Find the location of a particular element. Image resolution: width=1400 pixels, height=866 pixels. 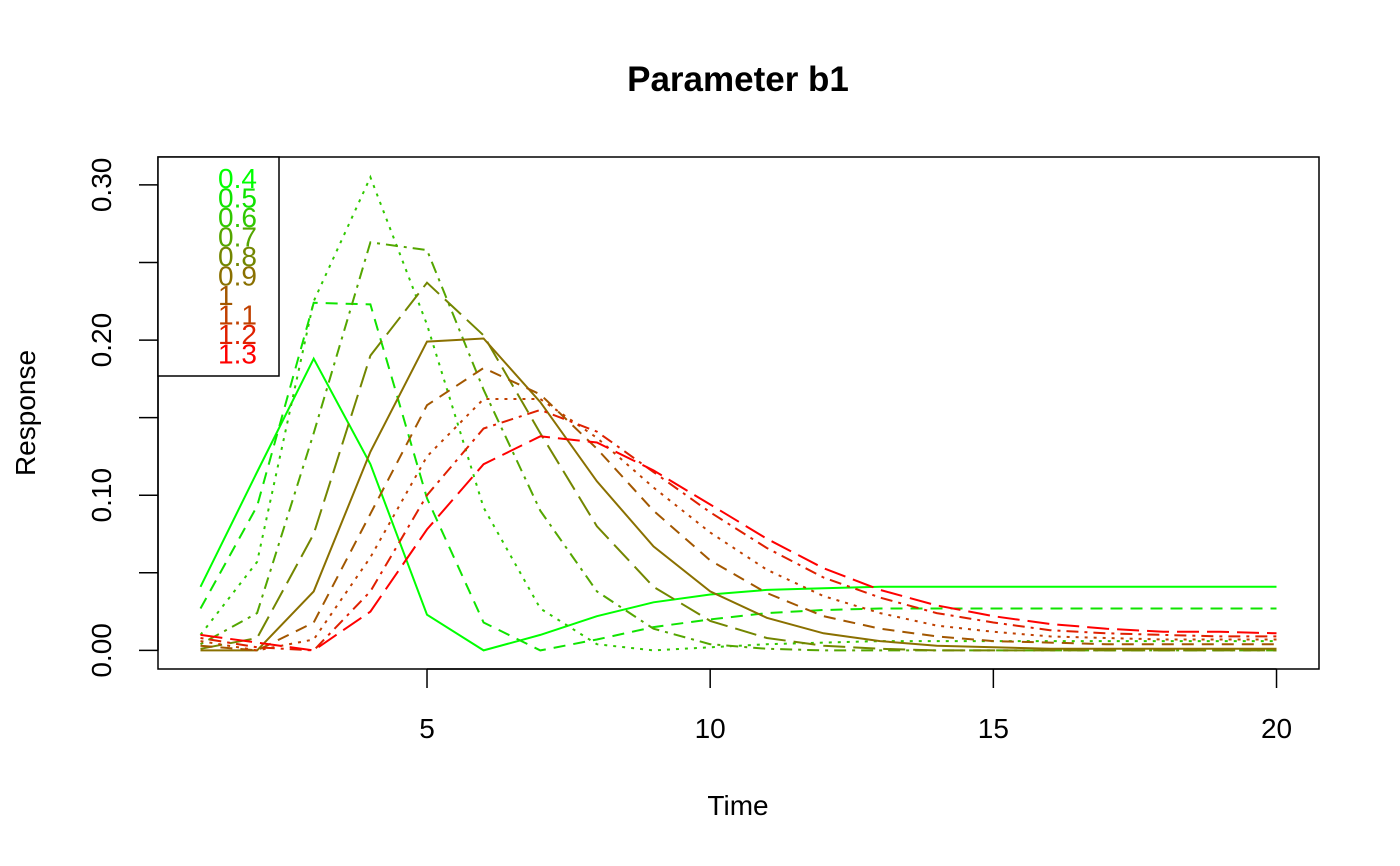

x-axis-label: Time is located at coordinates (737, 805).